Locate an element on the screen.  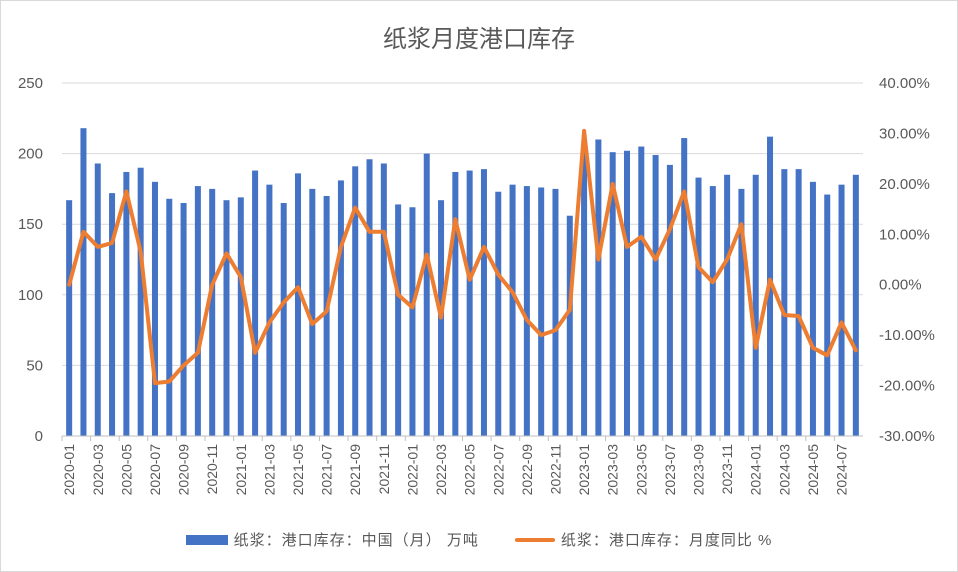
x-tick-label: 2020-11 is located at coordinates (212, 469).